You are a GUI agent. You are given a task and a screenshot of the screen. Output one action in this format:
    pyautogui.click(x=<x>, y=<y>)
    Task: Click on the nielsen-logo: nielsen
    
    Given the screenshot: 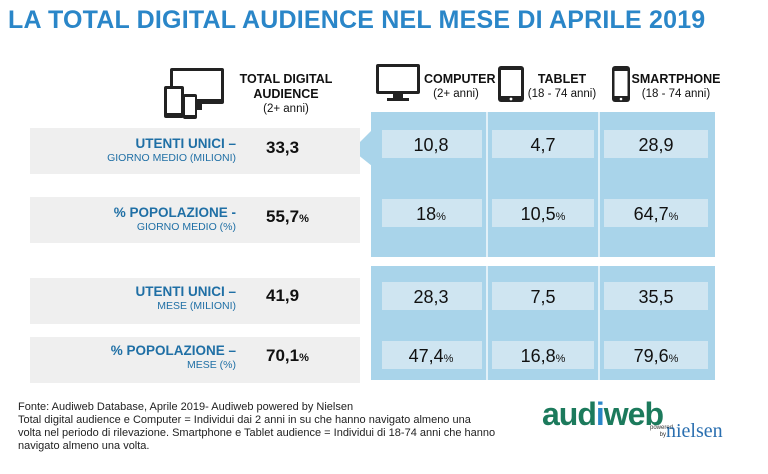 What is the action you would take?
    pyautogui.click(x=694, y=431)
    